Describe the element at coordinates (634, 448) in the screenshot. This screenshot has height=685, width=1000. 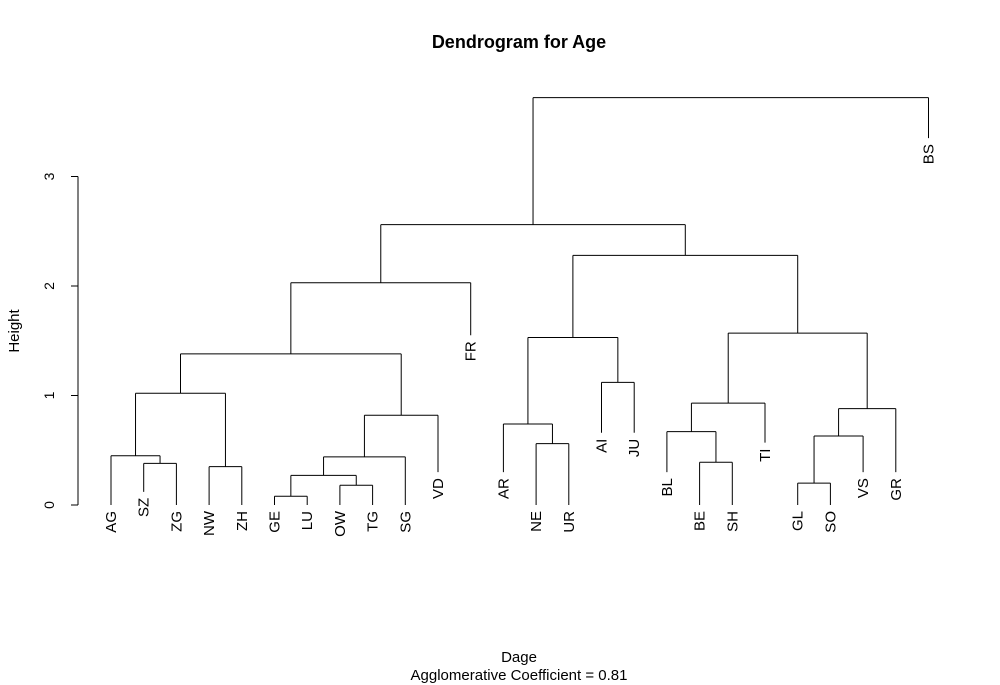
I see `leaf-label-ju: JU` at that location.